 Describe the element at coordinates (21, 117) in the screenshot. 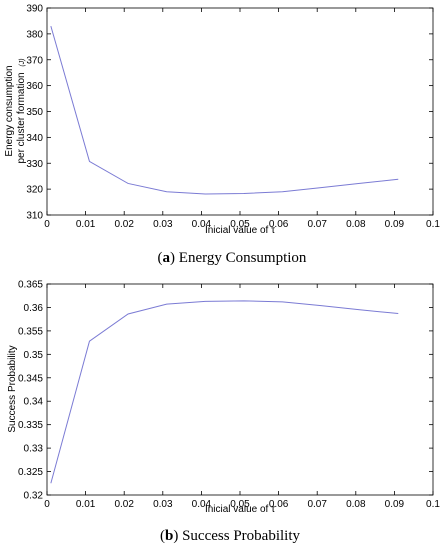

I see `y-axis-label-line-2: per cluster formation` at that location.